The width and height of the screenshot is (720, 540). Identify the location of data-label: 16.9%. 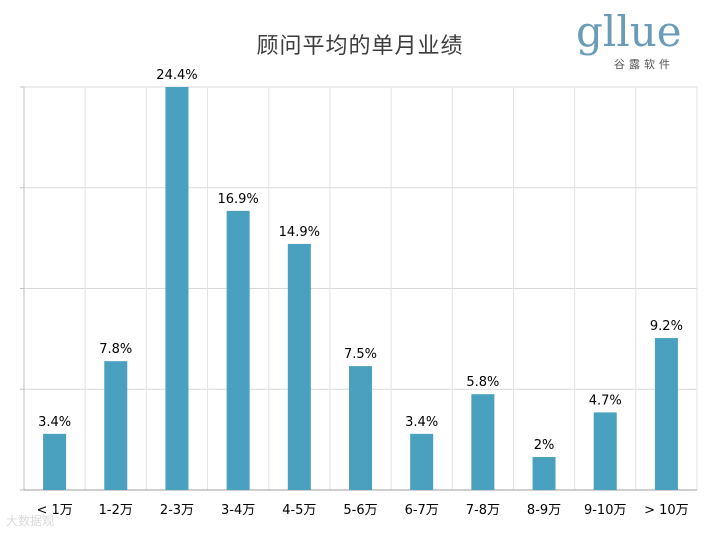
(237, 199).